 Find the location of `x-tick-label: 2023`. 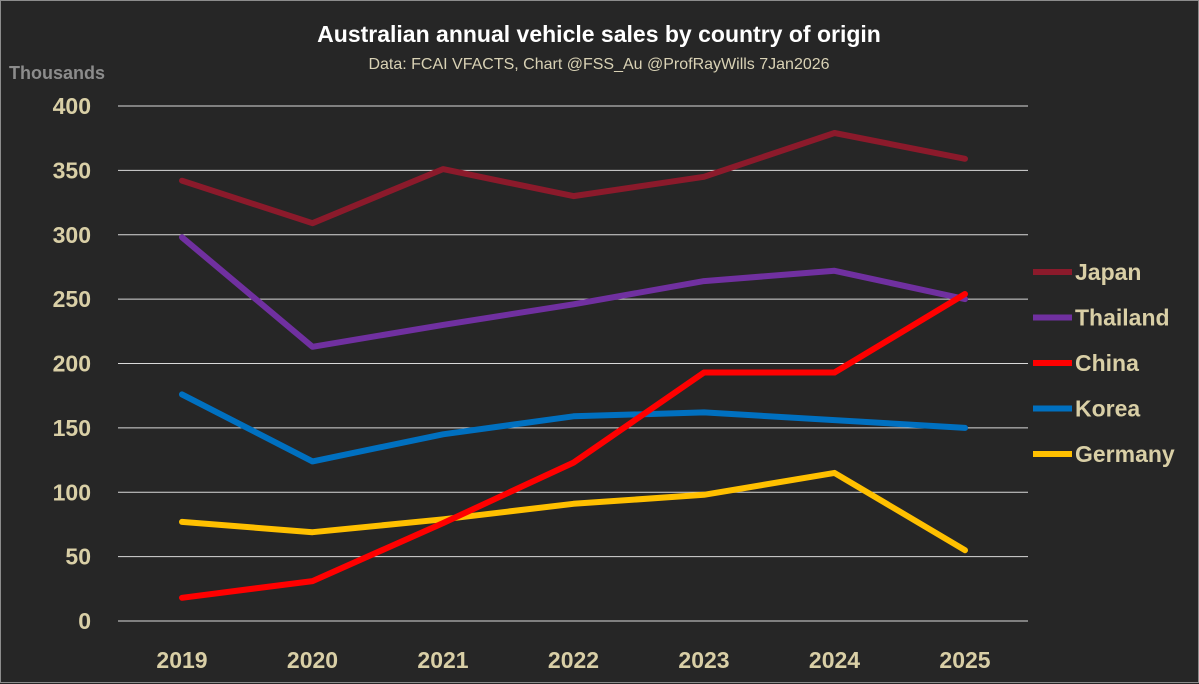

x-tick-label: 2023 is located at coordinates (703, 660).